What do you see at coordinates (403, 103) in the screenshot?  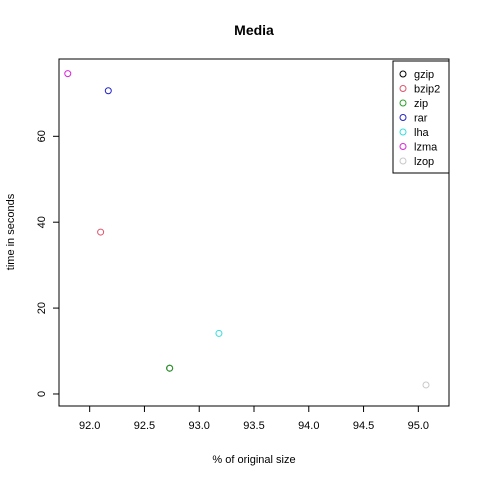 I see `legend-marker-zip` at bounding box center [403, 103].